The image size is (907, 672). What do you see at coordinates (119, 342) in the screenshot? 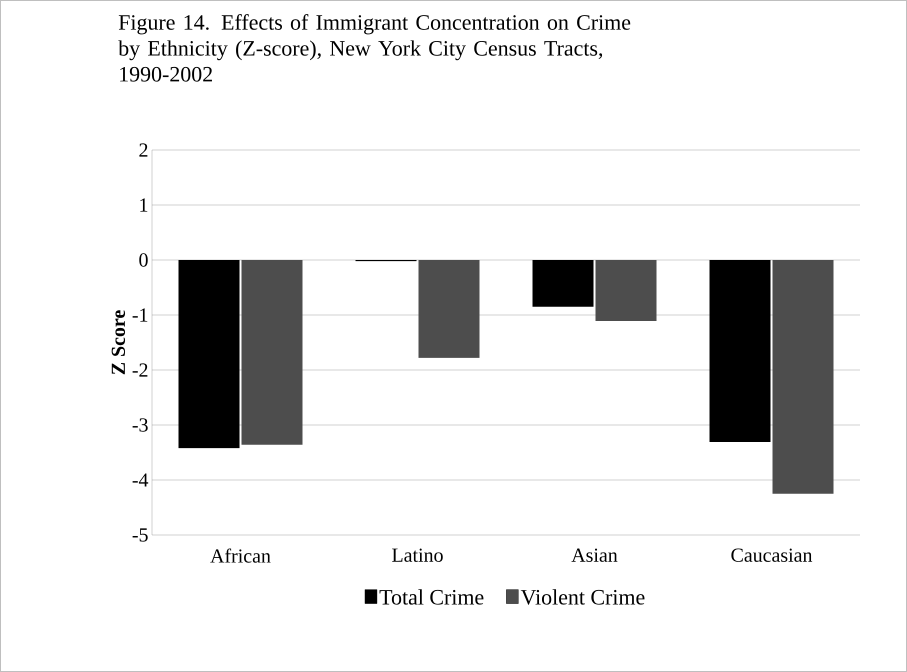
I see `y-axis-title: Z Score` at bounding box center [119, 342].